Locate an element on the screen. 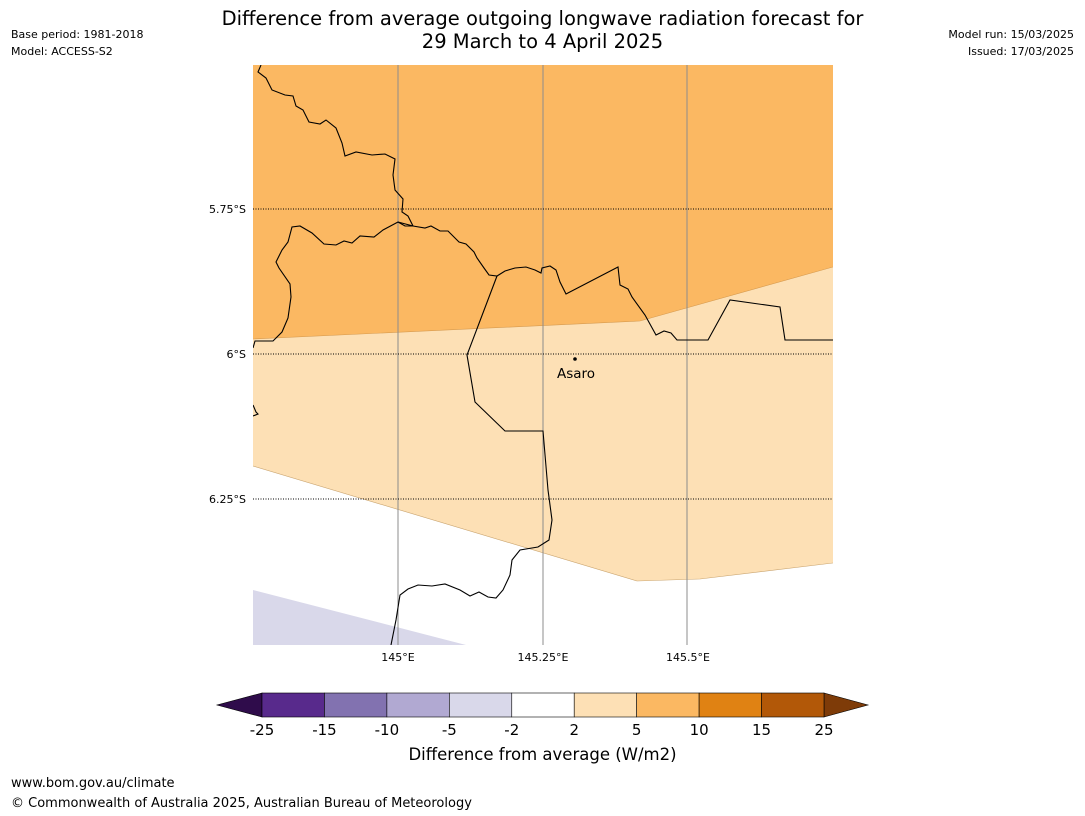  issued-text: Issued: 17/03/2025 is located at coordinates (1020, 51).